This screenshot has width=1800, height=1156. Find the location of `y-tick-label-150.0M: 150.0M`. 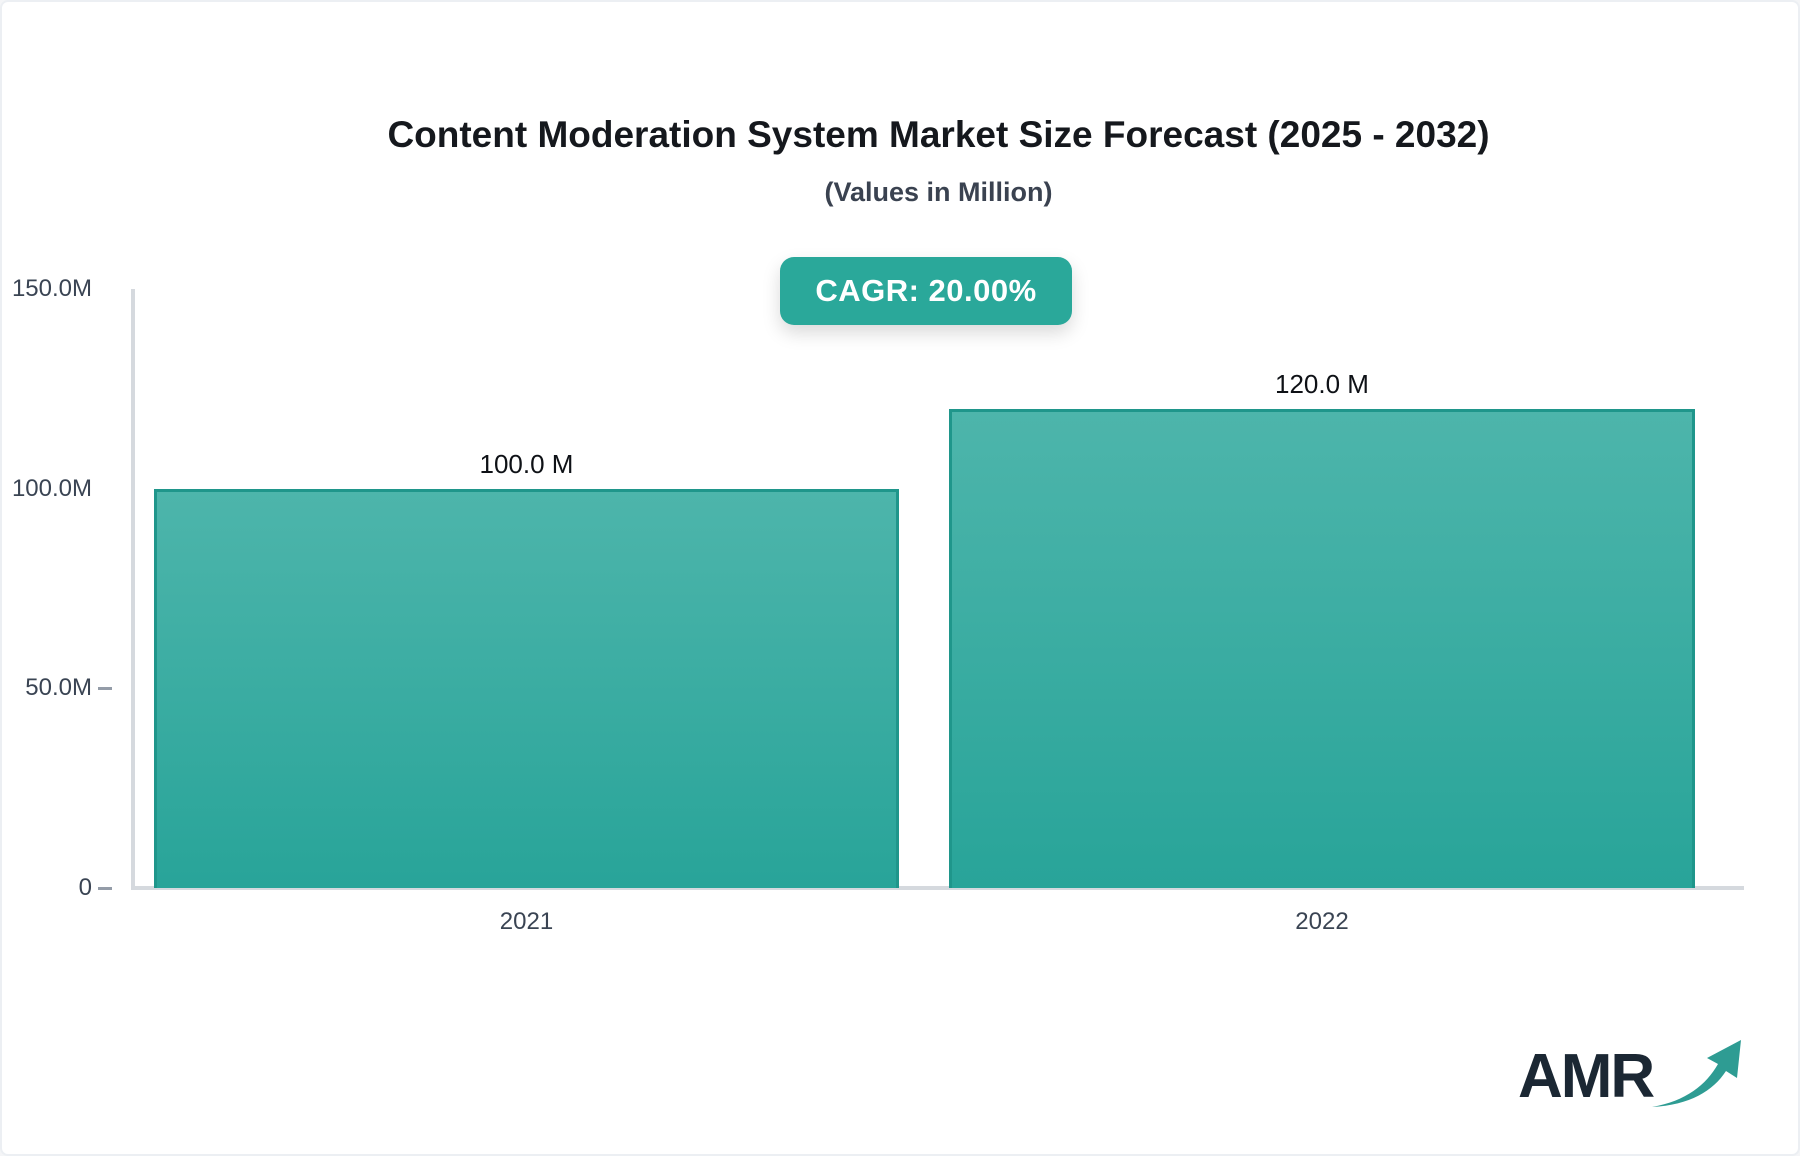

y-tick-label-150.0M: 150.0M is located at coordinates (51, 288).